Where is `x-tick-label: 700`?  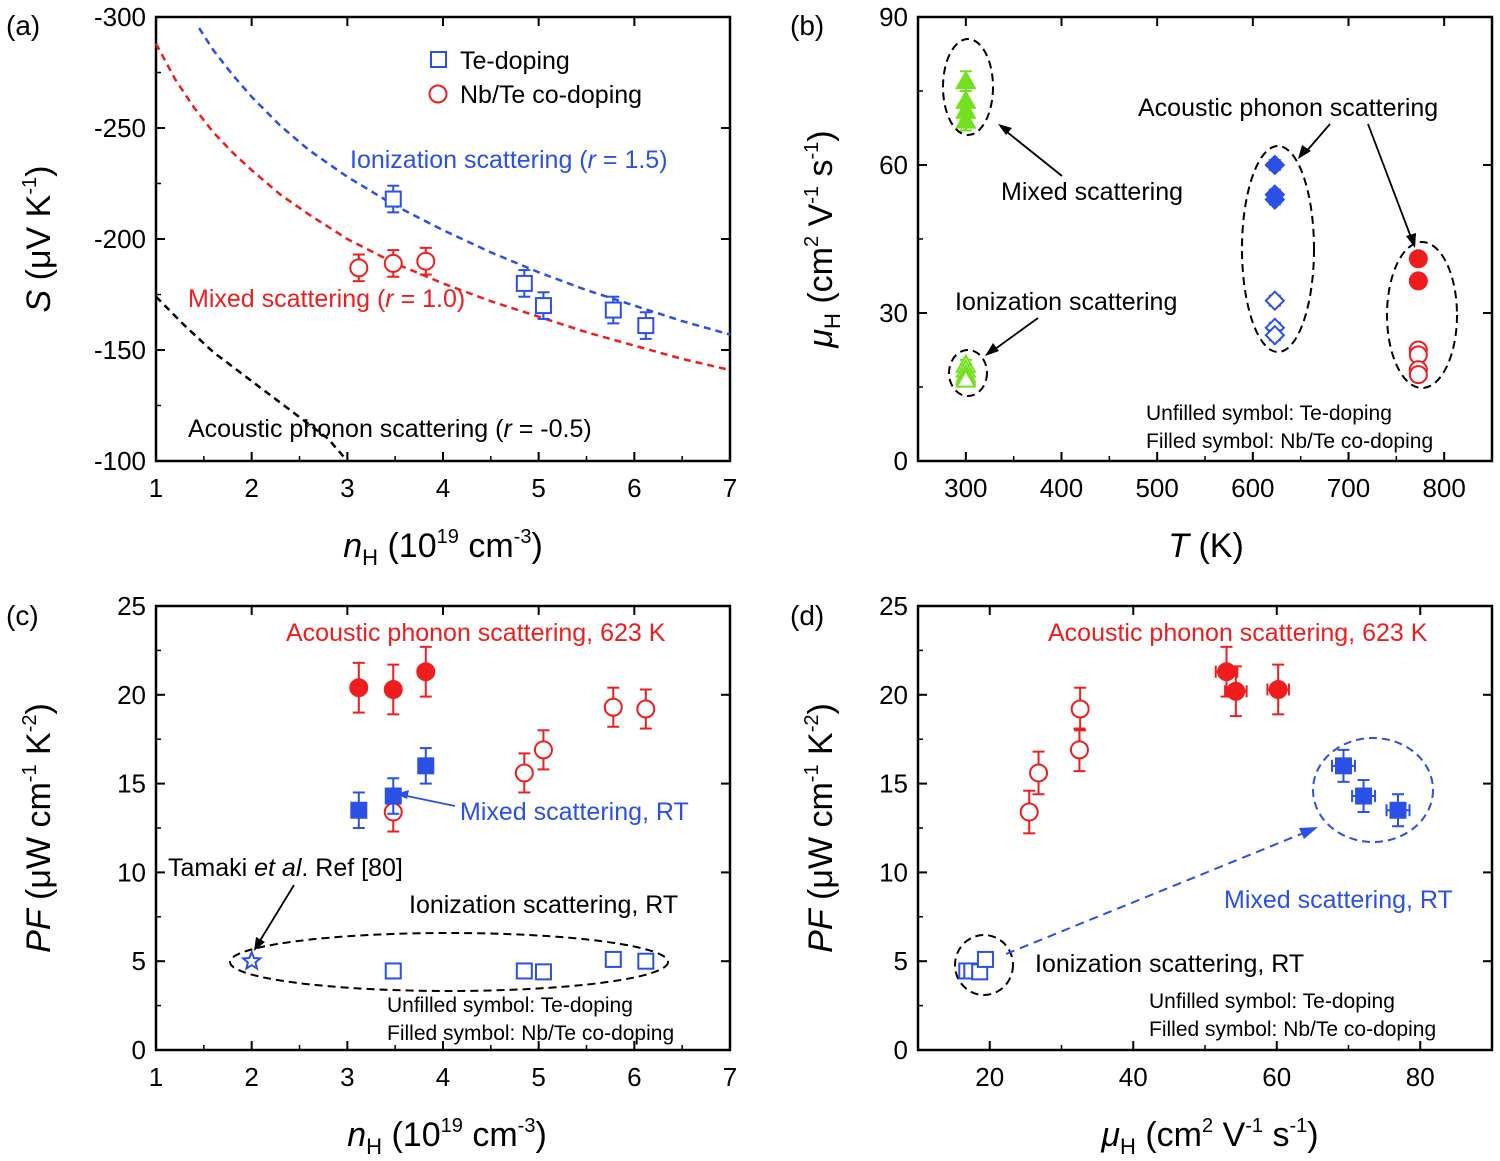
x-tick-label: 700 is located at coordinates (1348, 488).